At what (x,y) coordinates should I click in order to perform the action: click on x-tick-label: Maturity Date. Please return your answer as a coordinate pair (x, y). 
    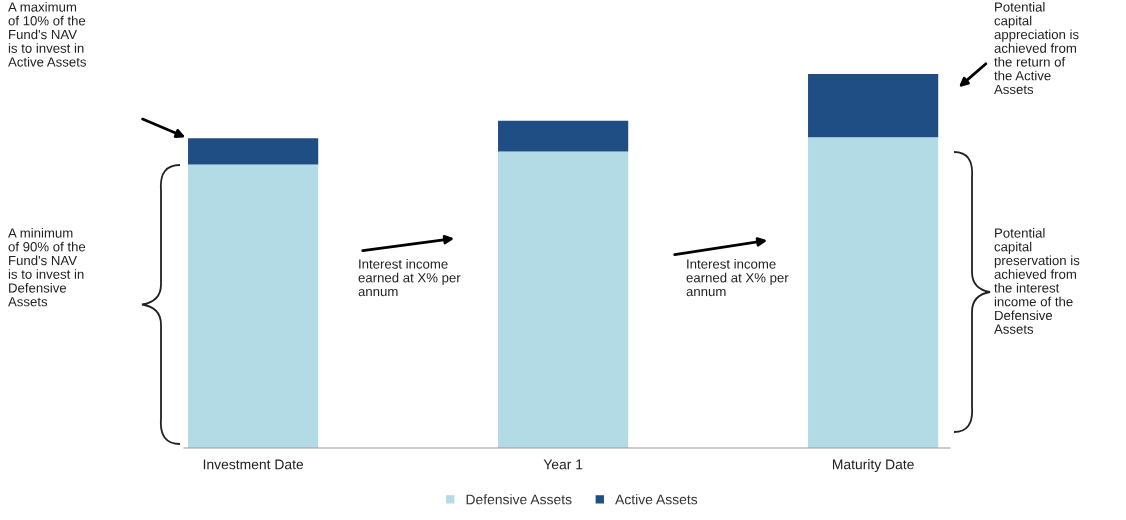
    Looking at the image, I should click on (873, 466).